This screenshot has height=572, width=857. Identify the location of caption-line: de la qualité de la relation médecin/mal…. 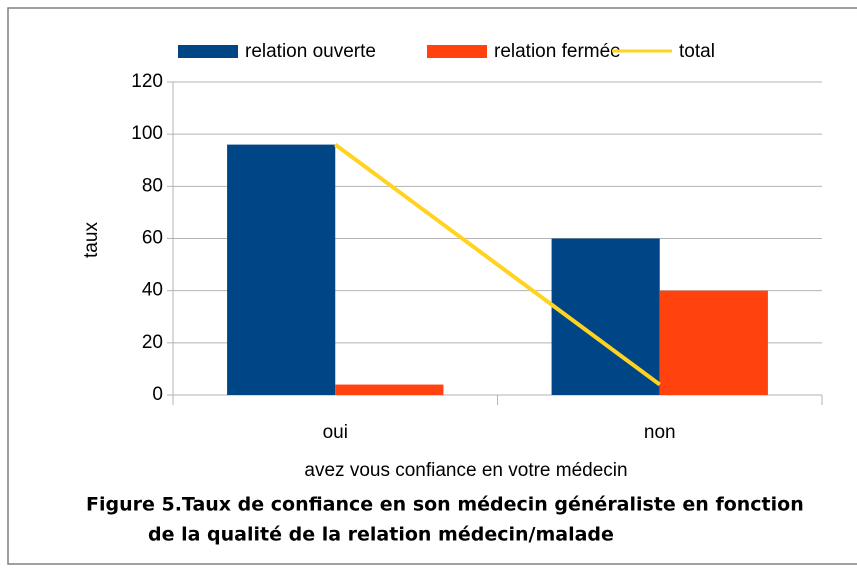
(381, 535).